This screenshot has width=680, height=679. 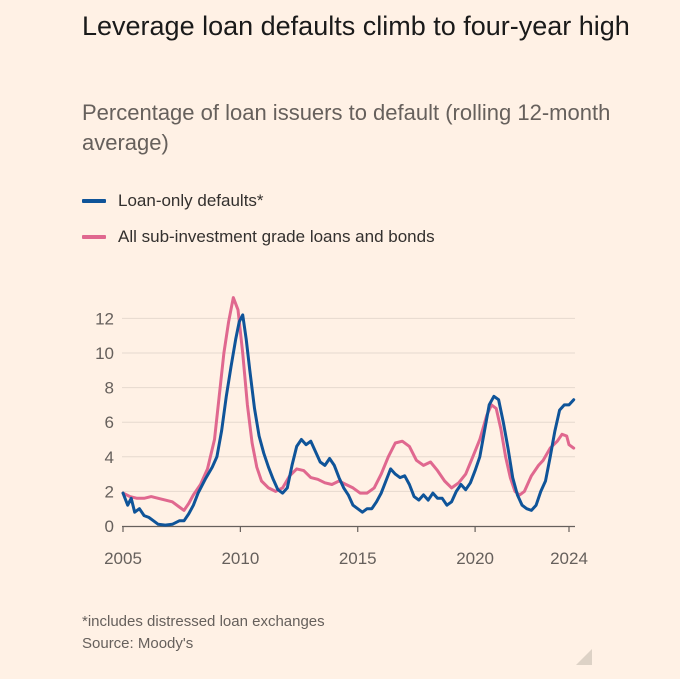 I want to click on y-axis-tick-labels: 0 2 4 6 8 10 12, so click(x=104, y=422).